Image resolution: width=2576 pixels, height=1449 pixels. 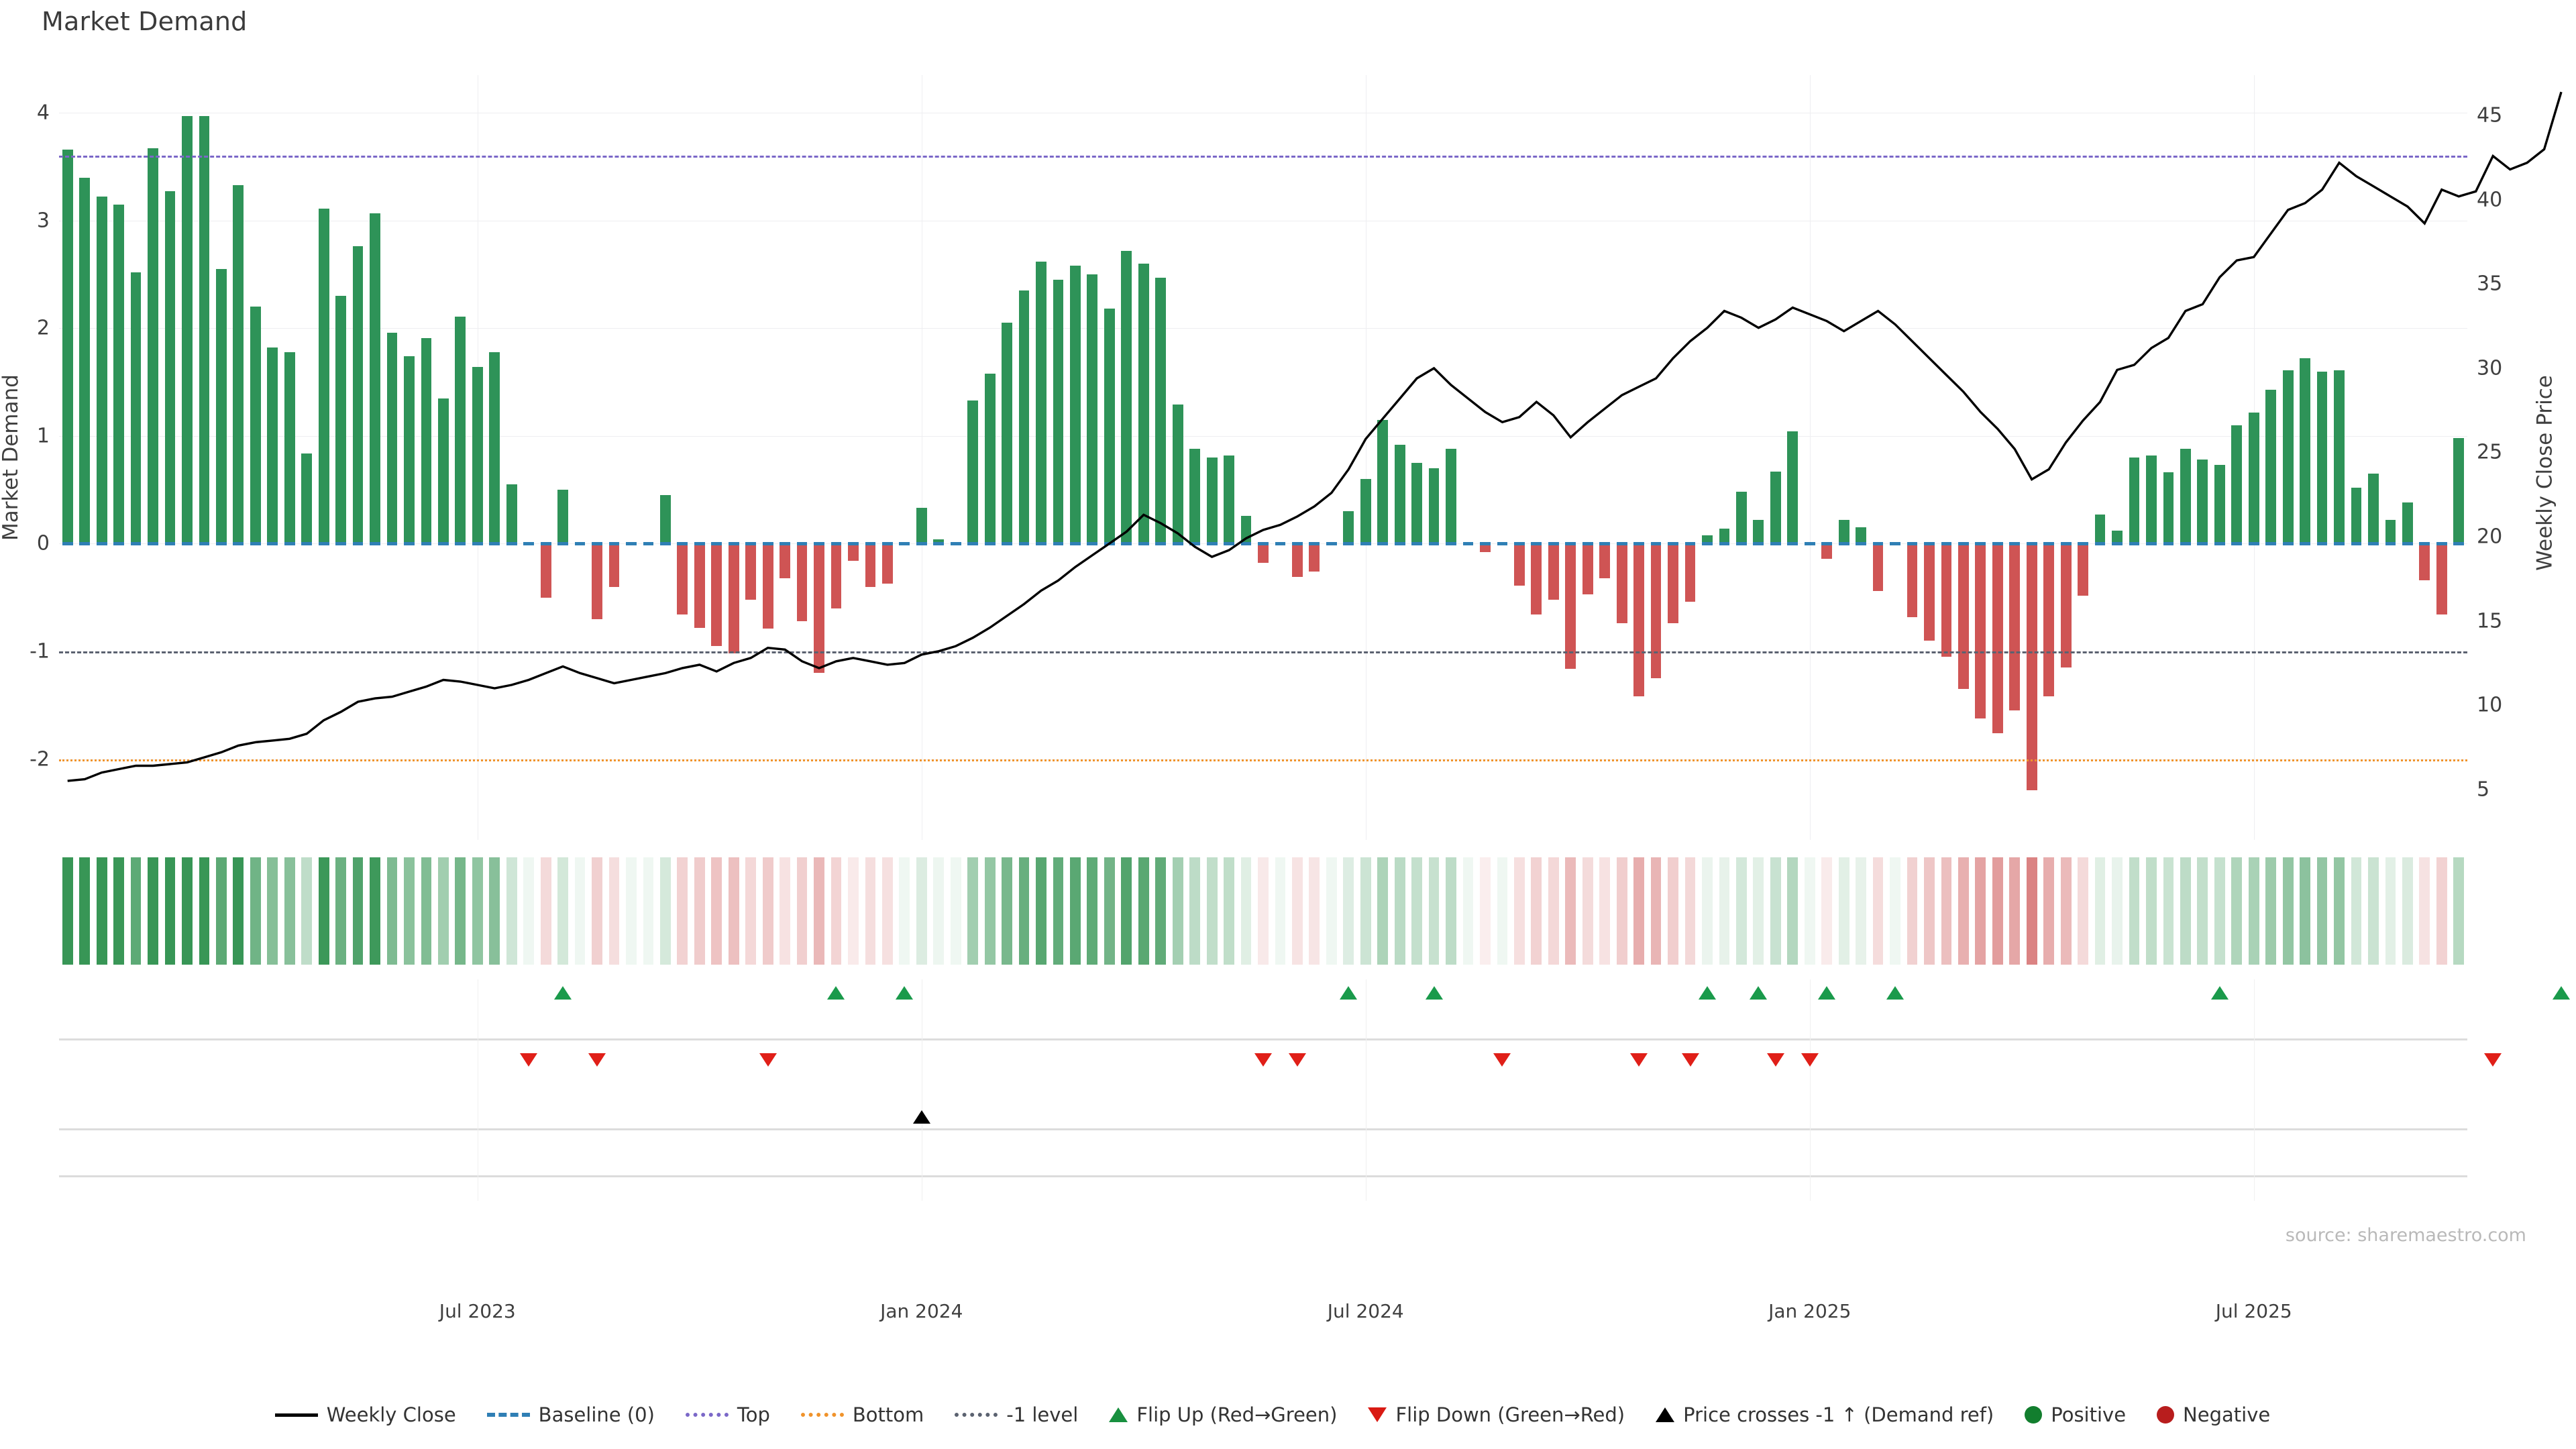 What do you see at coordinates (862, 1414) in the screenshot?
I see `legend-item-3: Bottom` at bounding box center [862, 1414].